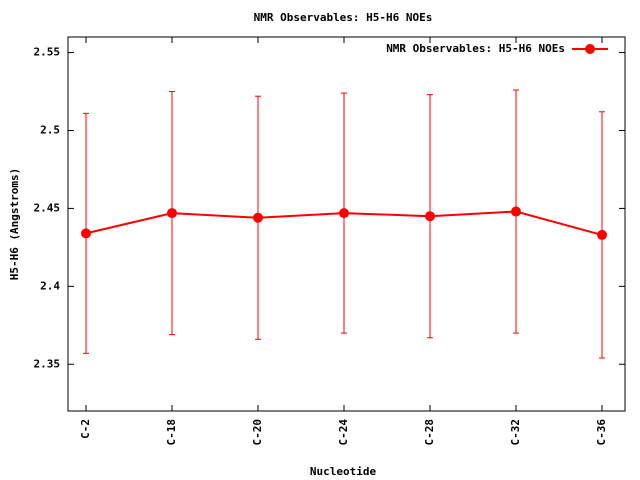  Describe the element at coordinates (343, 17) in the screenshot. I see `chart-title: NMR Observables: H5-H6 NOEs` at that location.